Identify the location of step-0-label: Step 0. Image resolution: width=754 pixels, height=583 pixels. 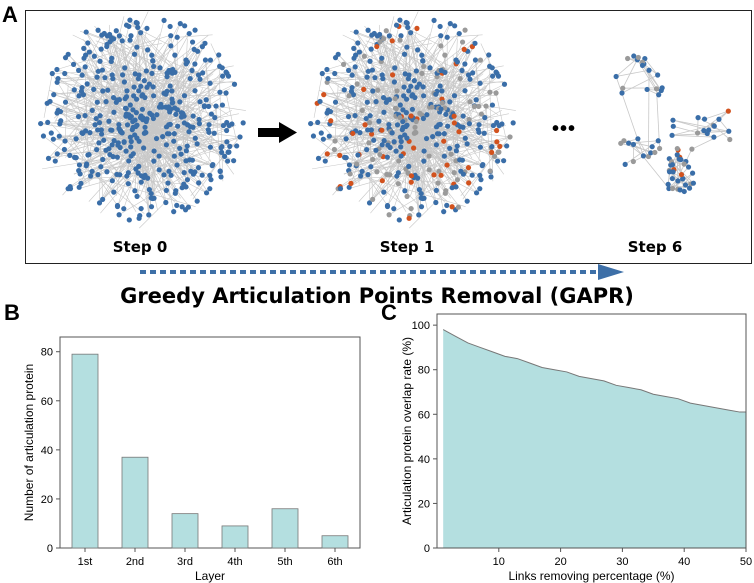
(140, 247).